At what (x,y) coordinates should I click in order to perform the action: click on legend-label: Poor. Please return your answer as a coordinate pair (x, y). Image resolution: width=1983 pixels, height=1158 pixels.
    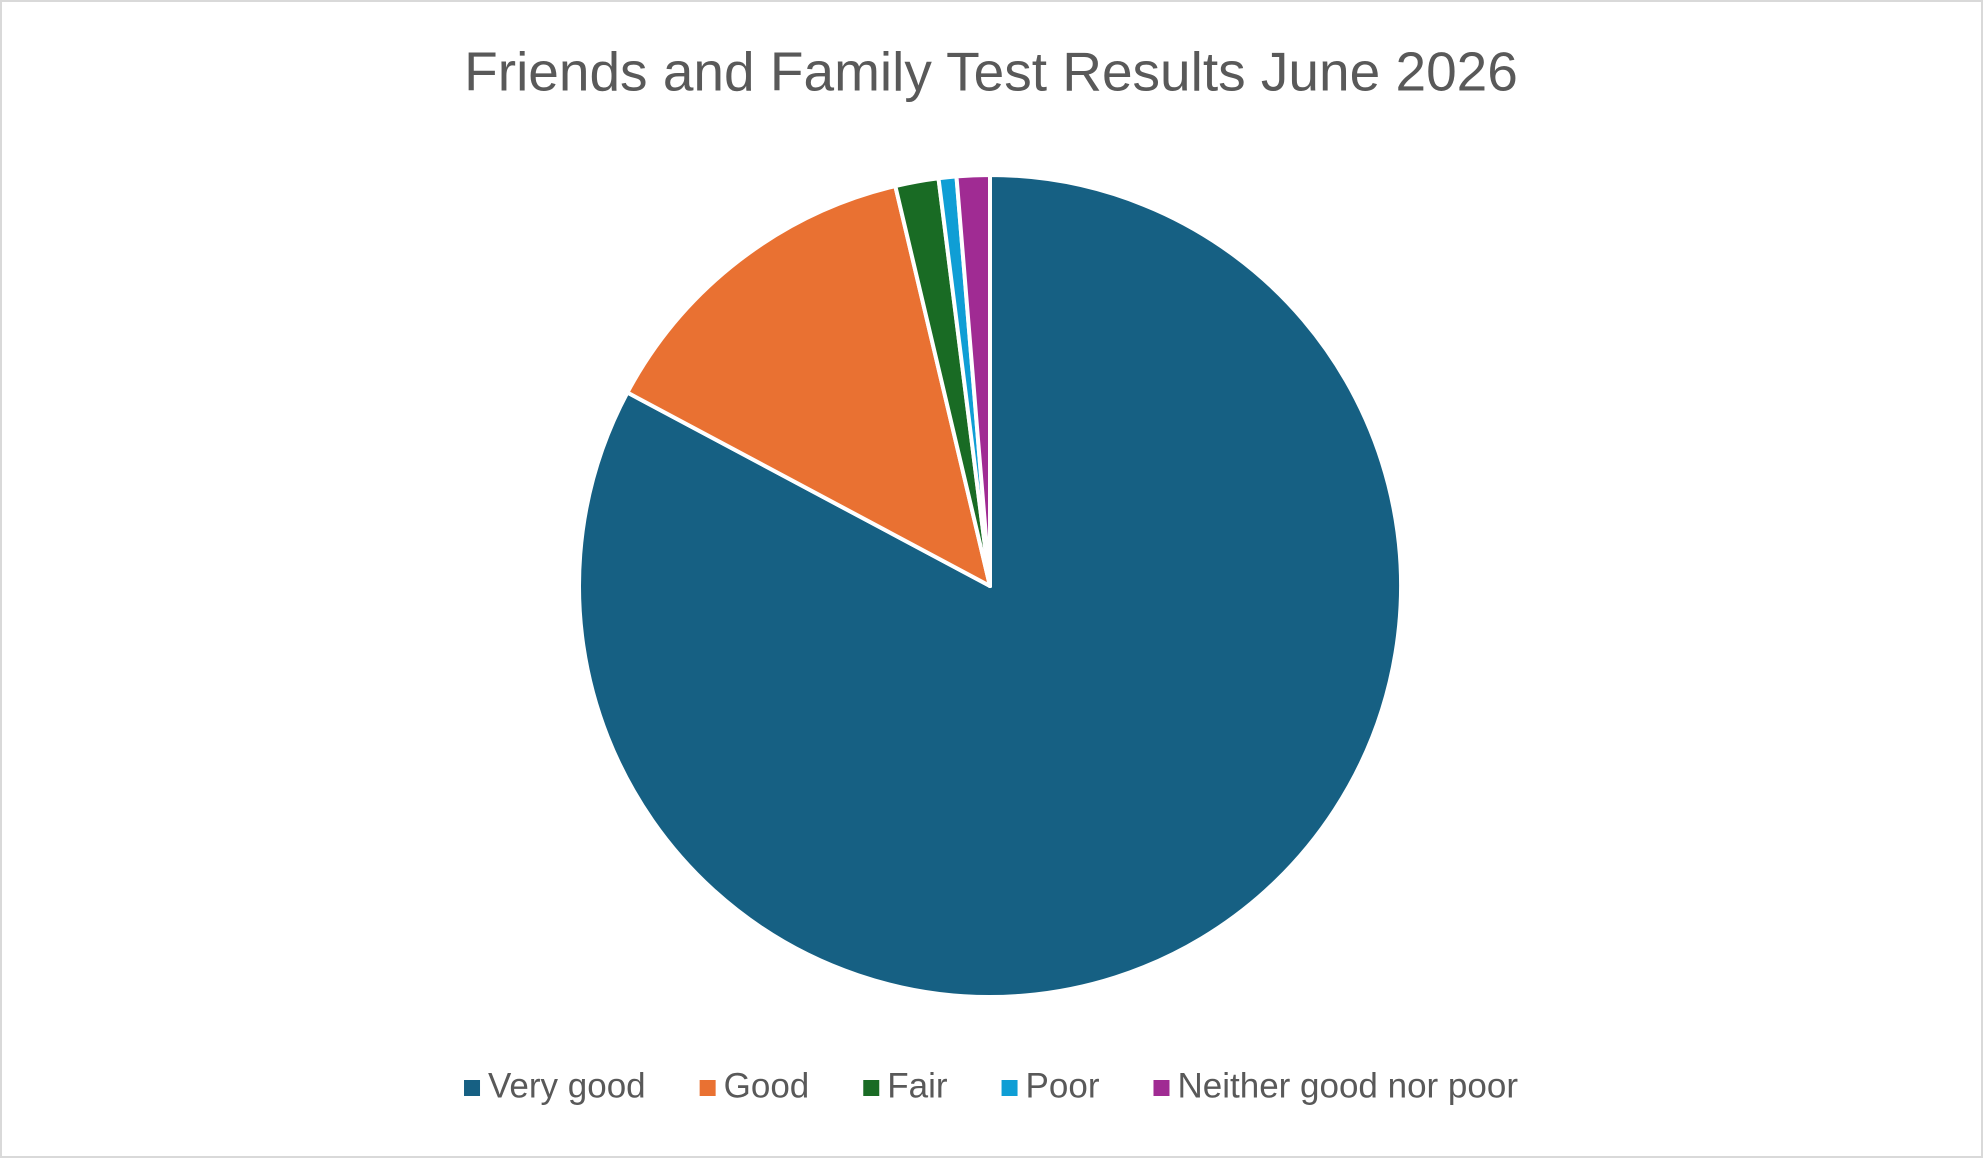
    Looking at the image, I should click on (1063, 1085).